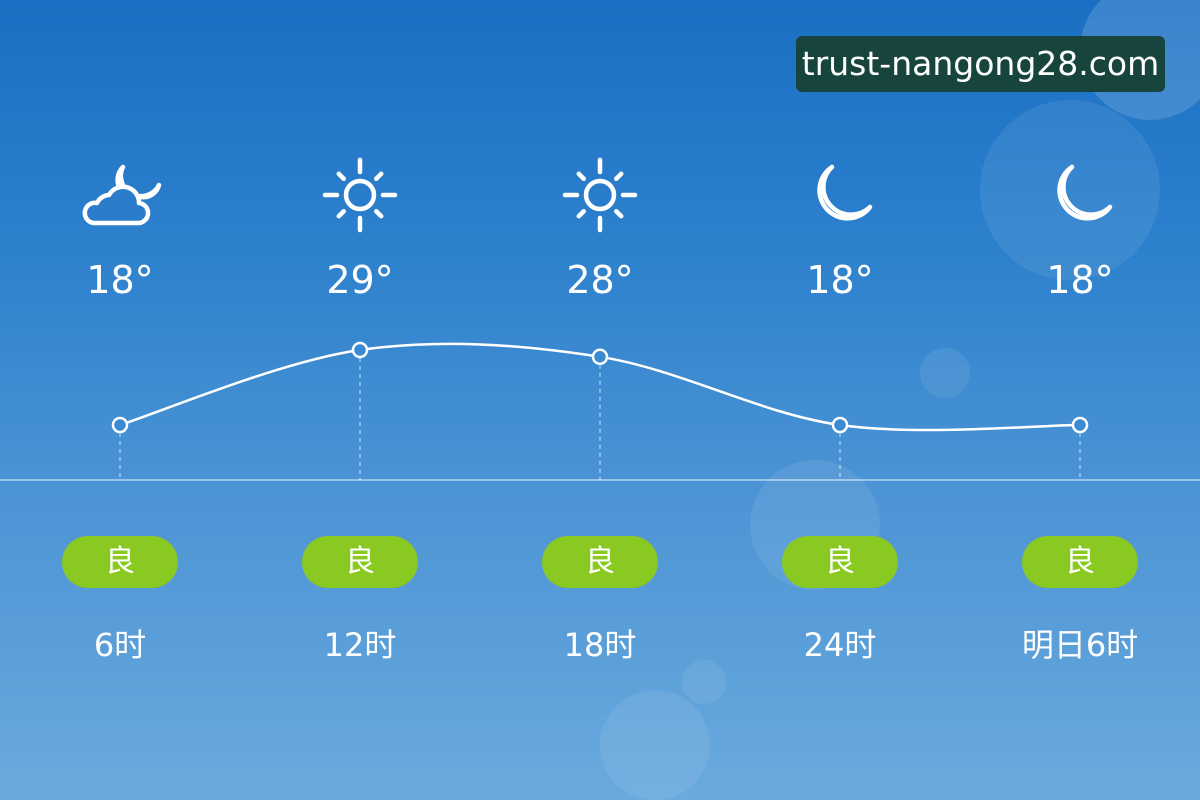 This screenshot has width=1200, height=800. What do you see at coordinates (980, 64) in the screenshot?
I see `watermark: trust-nangong28.com` at bounding box center [980, 64].